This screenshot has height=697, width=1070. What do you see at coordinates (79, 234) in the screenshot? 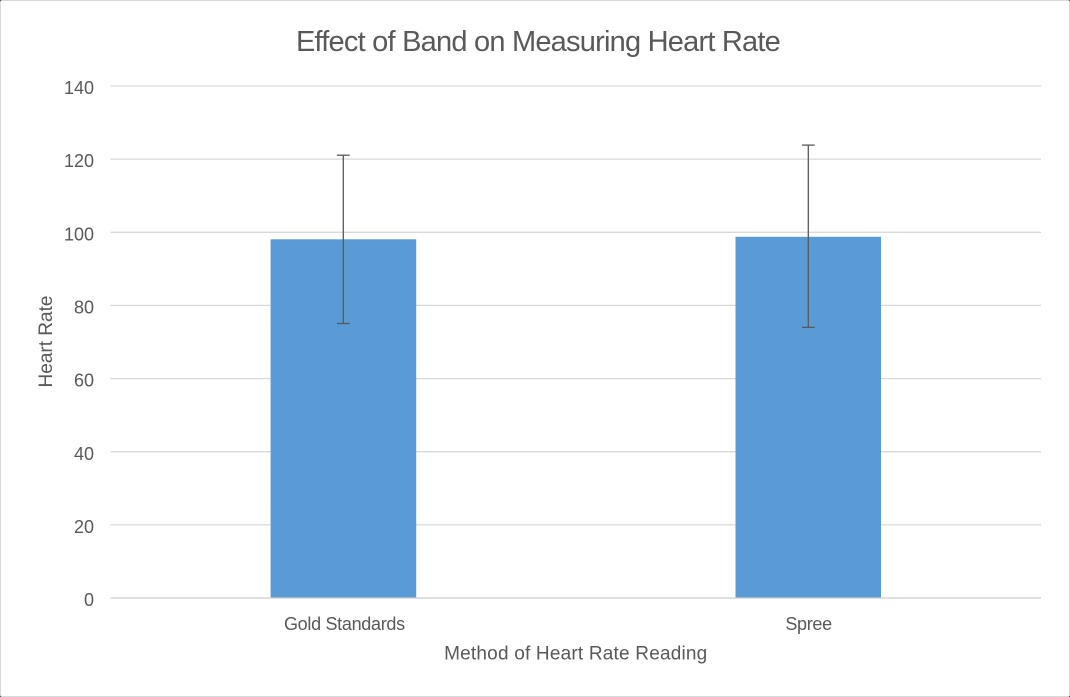
I see `svg-text: 100` at bounding box center [79, 234].